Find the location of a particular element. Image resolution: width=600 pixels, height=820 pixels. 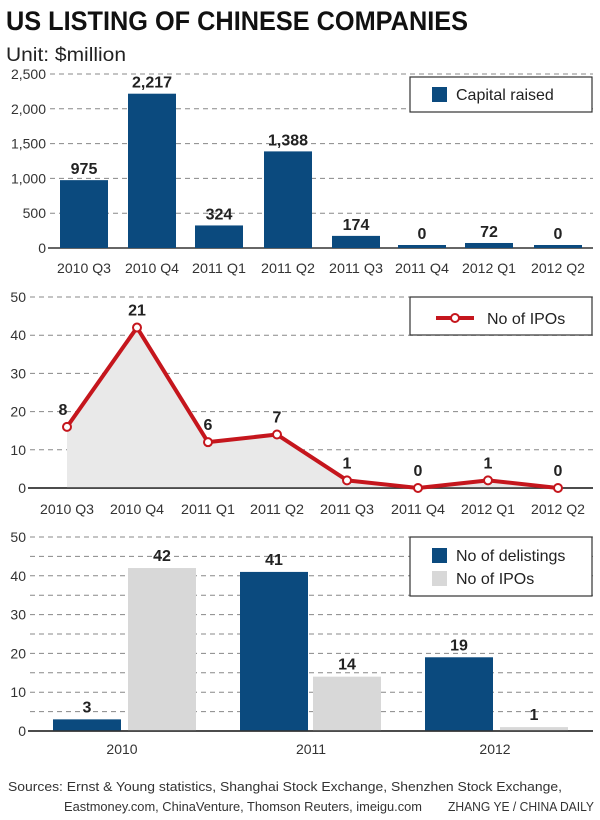

y-tick-label: 1,000 is located at coordinates (28, 178).